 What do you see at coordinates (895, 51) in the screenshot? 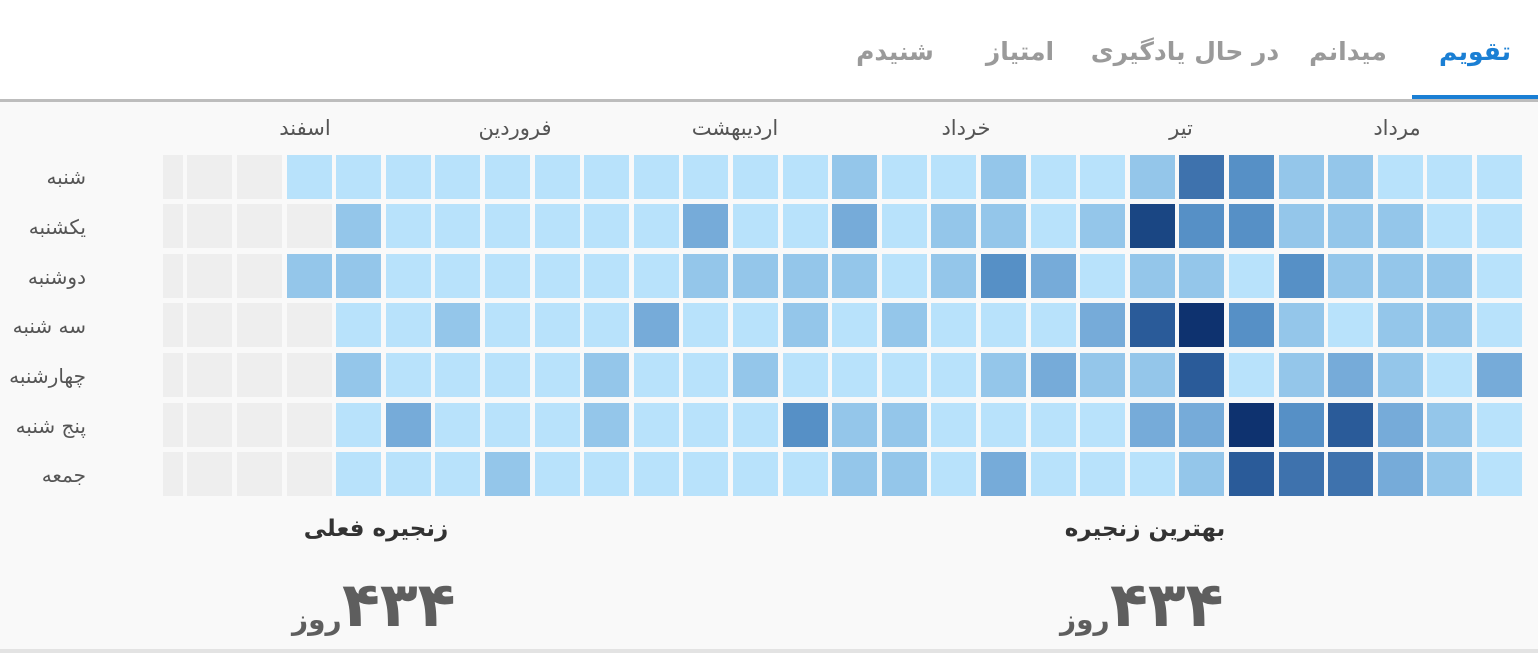
I see `tab-heard: شنیدم` at bounding box center [895, 51].